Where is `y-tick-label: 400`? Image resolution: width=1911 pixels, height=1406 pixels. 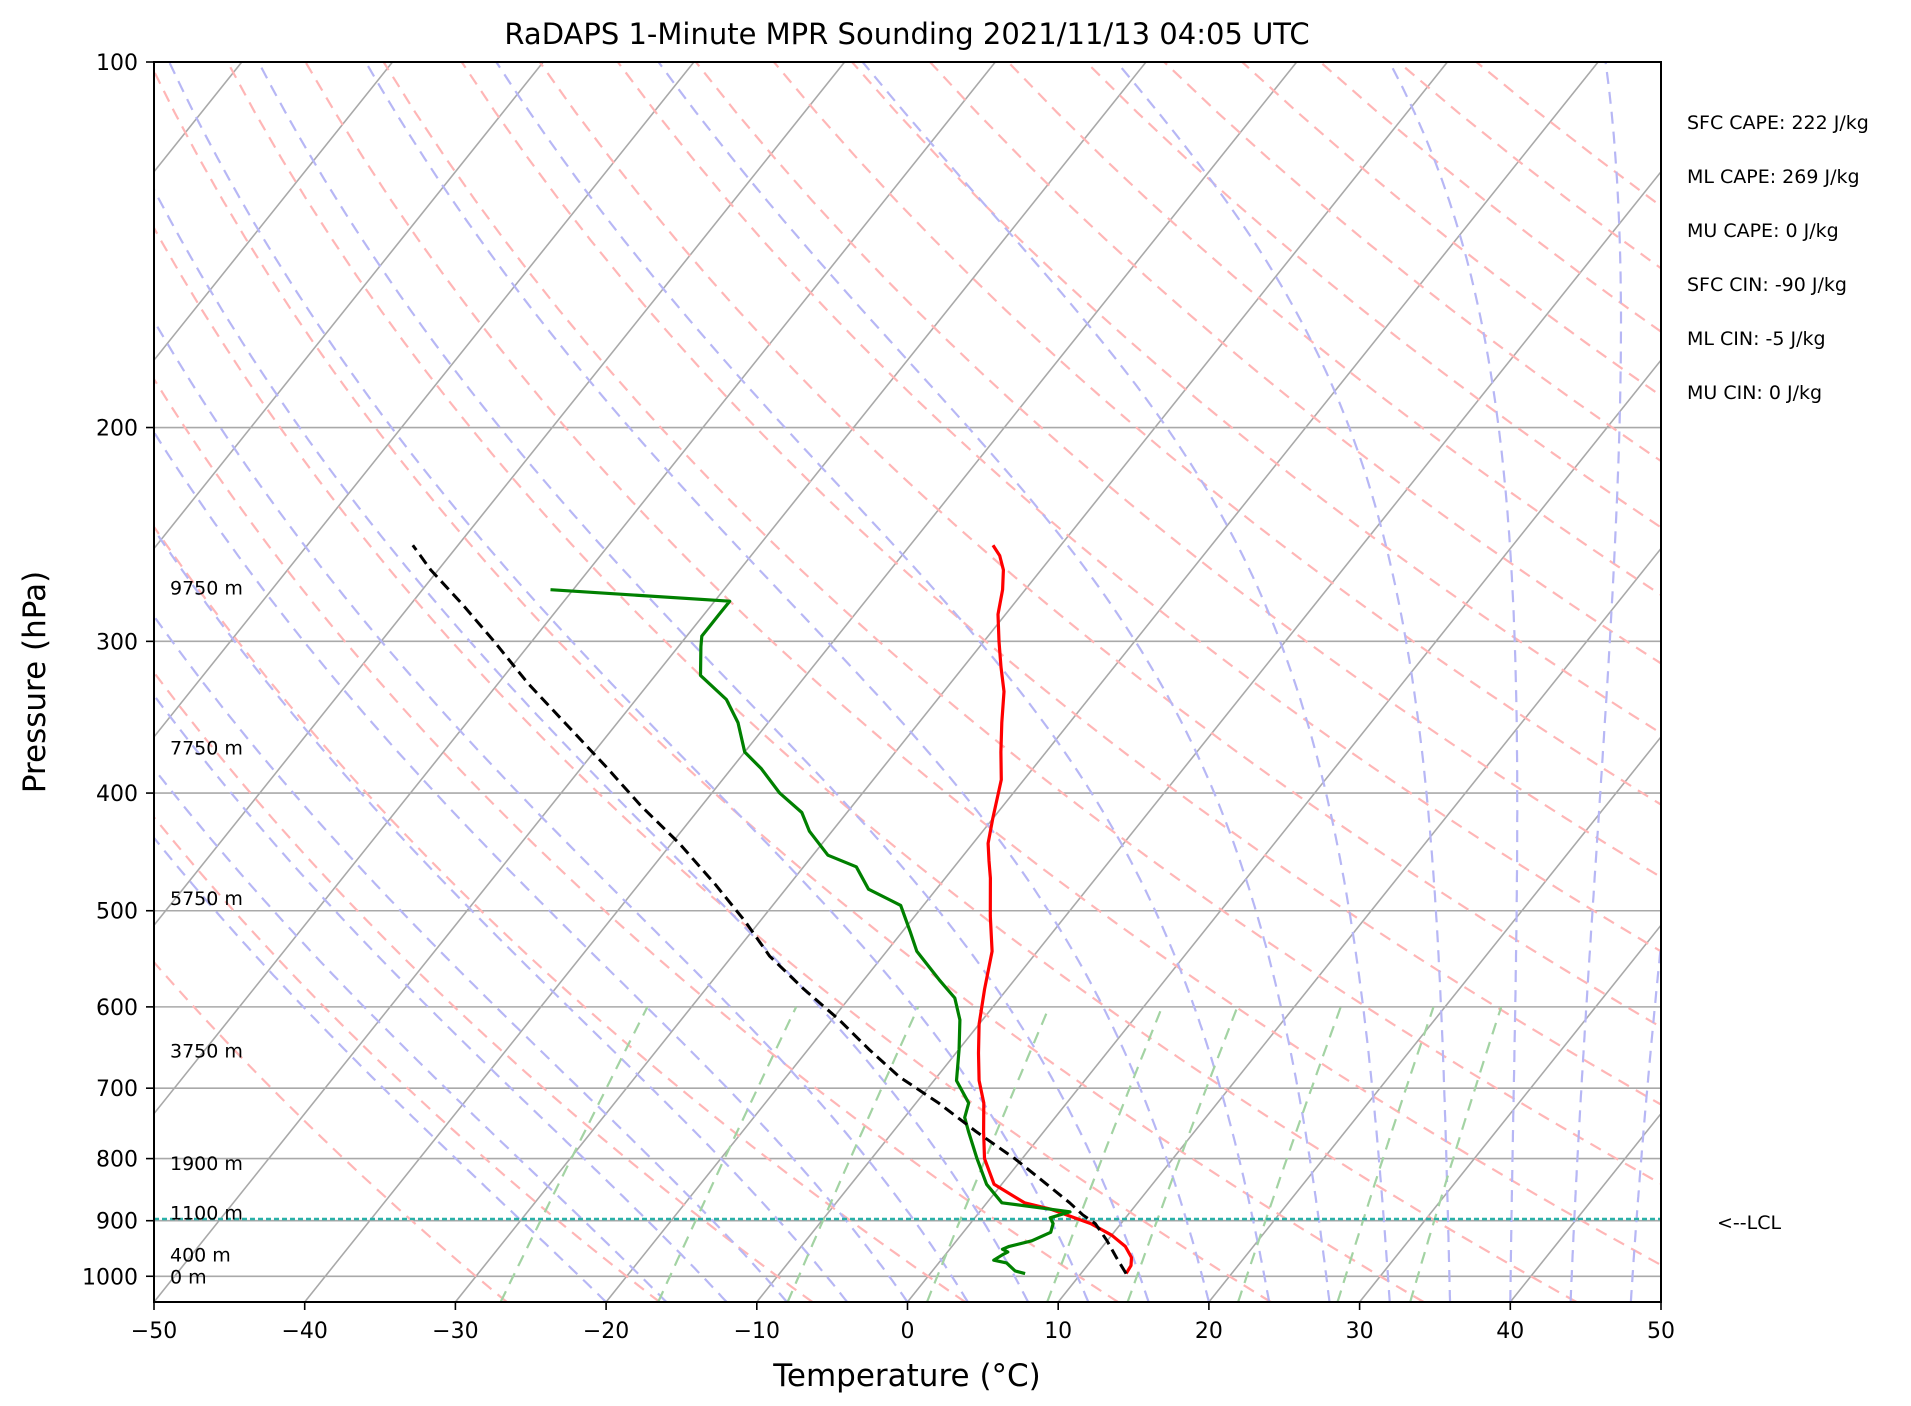
y-tick-label: 400 is located at coordinates (117, 794).